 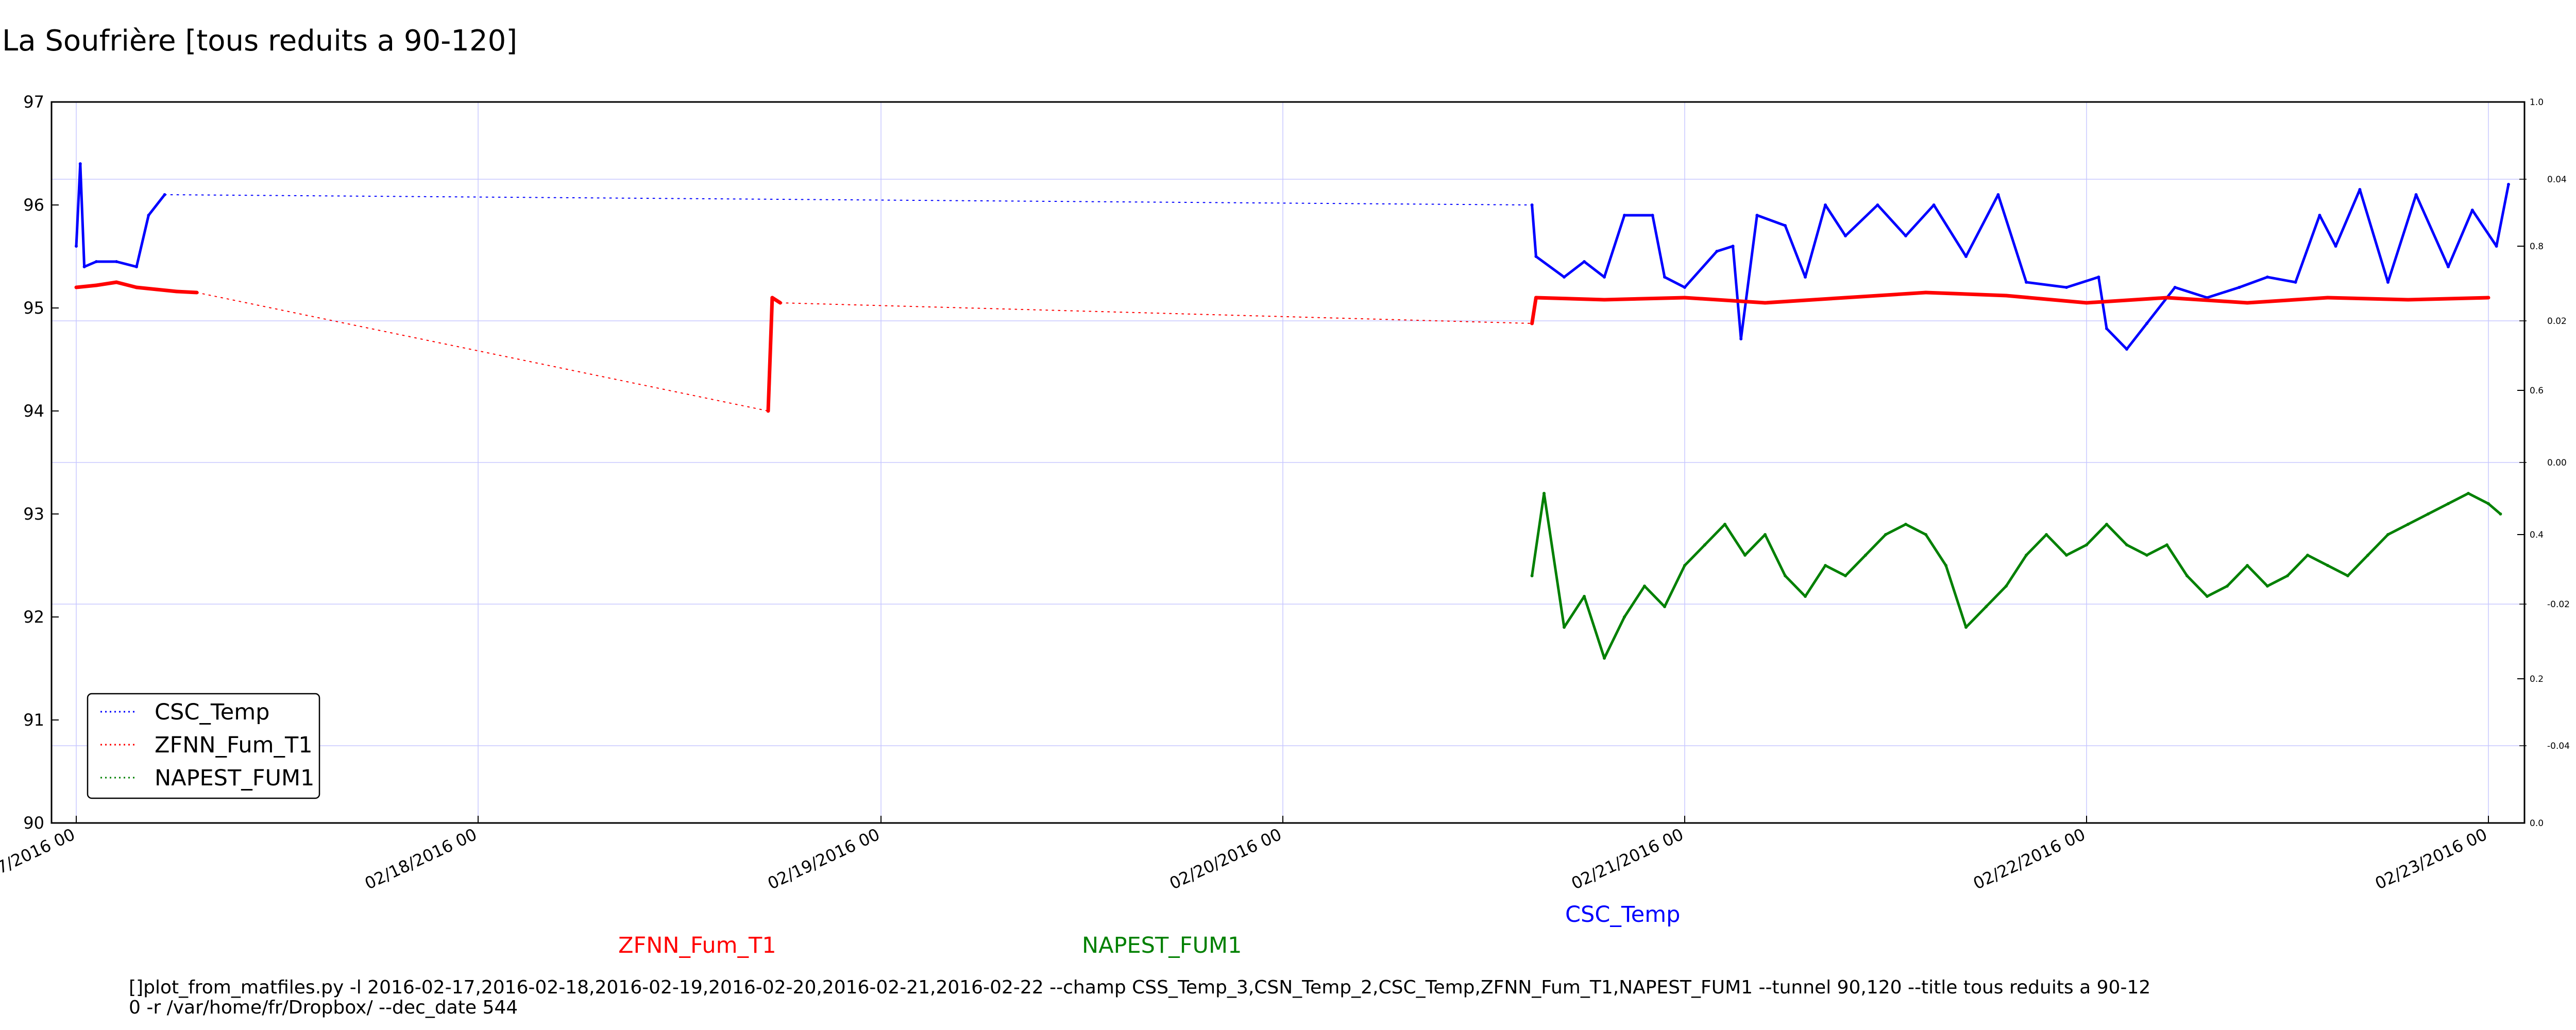 I want to click on y-tick-label: 94, so click(x=33, y=411).